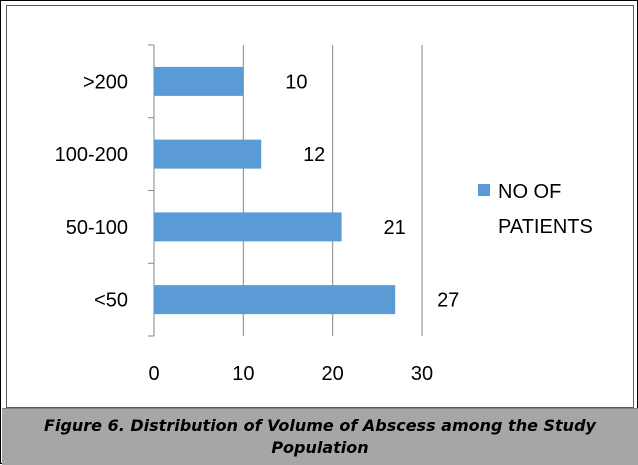 Image resolution: width=638 pixels, height=465 pixels. What do you see at coordinates (97, 228) in the screenshot?
I see `category-label: 50-100` at bounding box center [97, 228].